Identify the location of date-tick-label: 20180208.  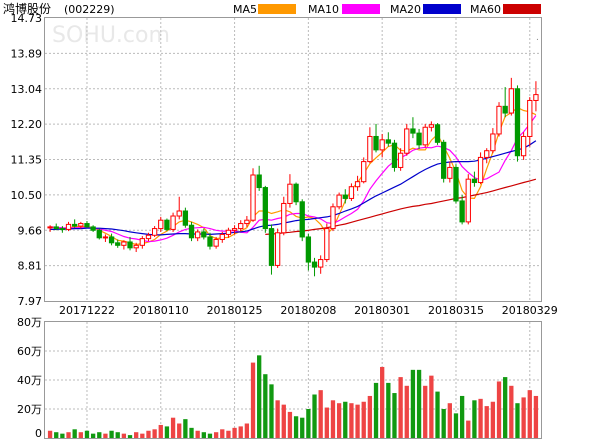
(308, 310).